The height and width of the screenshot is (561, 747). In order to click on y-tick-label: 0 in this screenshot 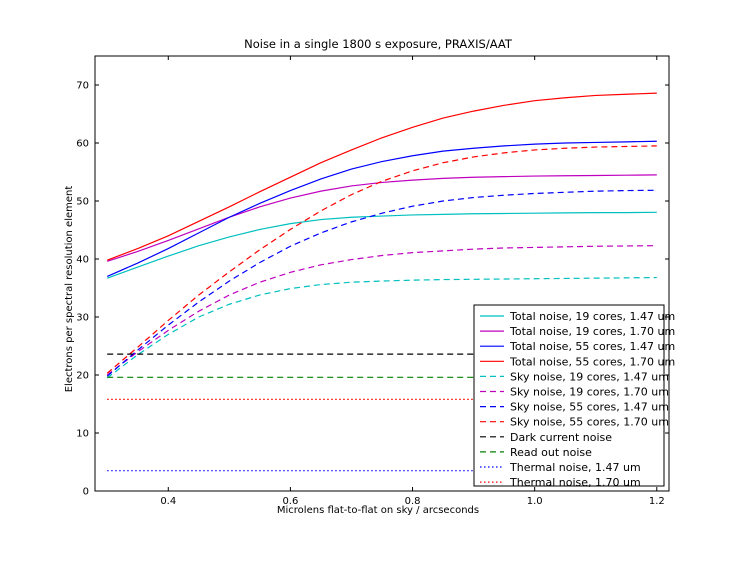, I will do `click(86, 492)`.